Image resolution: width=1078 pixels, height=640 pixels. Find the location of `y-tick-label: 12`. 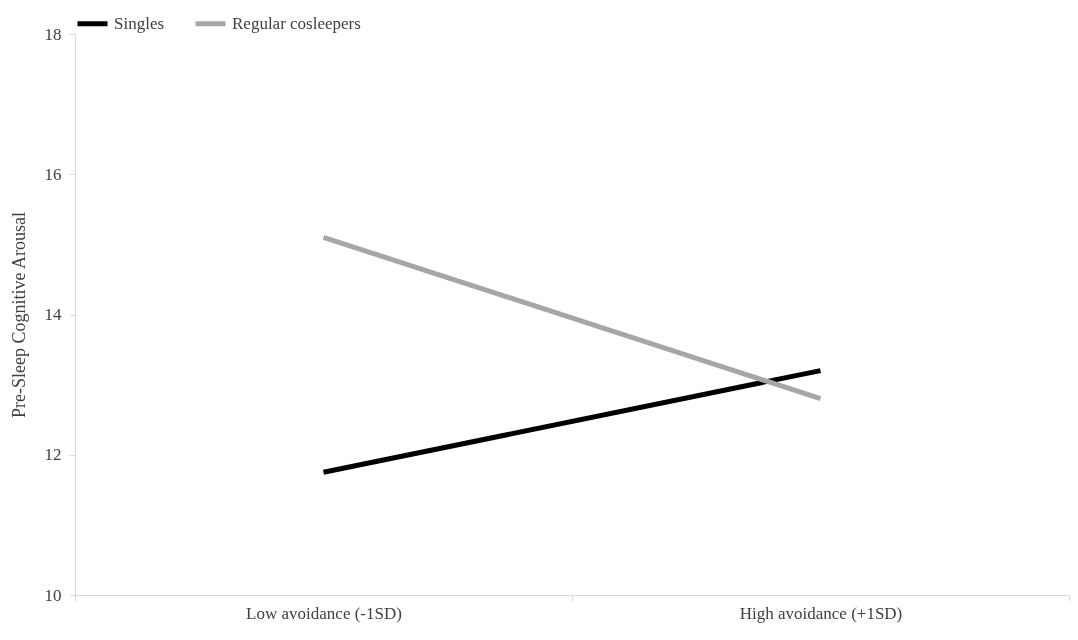

y-tick-label: 12 is located at coordinates (53, 455).